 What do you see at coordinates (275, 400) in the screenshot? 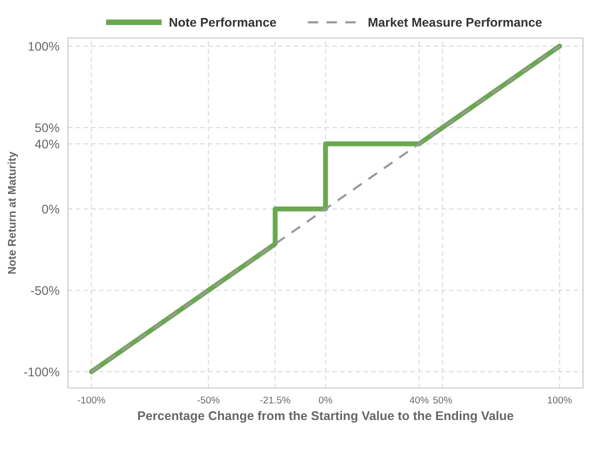
I see `x-tick-label: -21.5%` at bounding box center [275, 400].